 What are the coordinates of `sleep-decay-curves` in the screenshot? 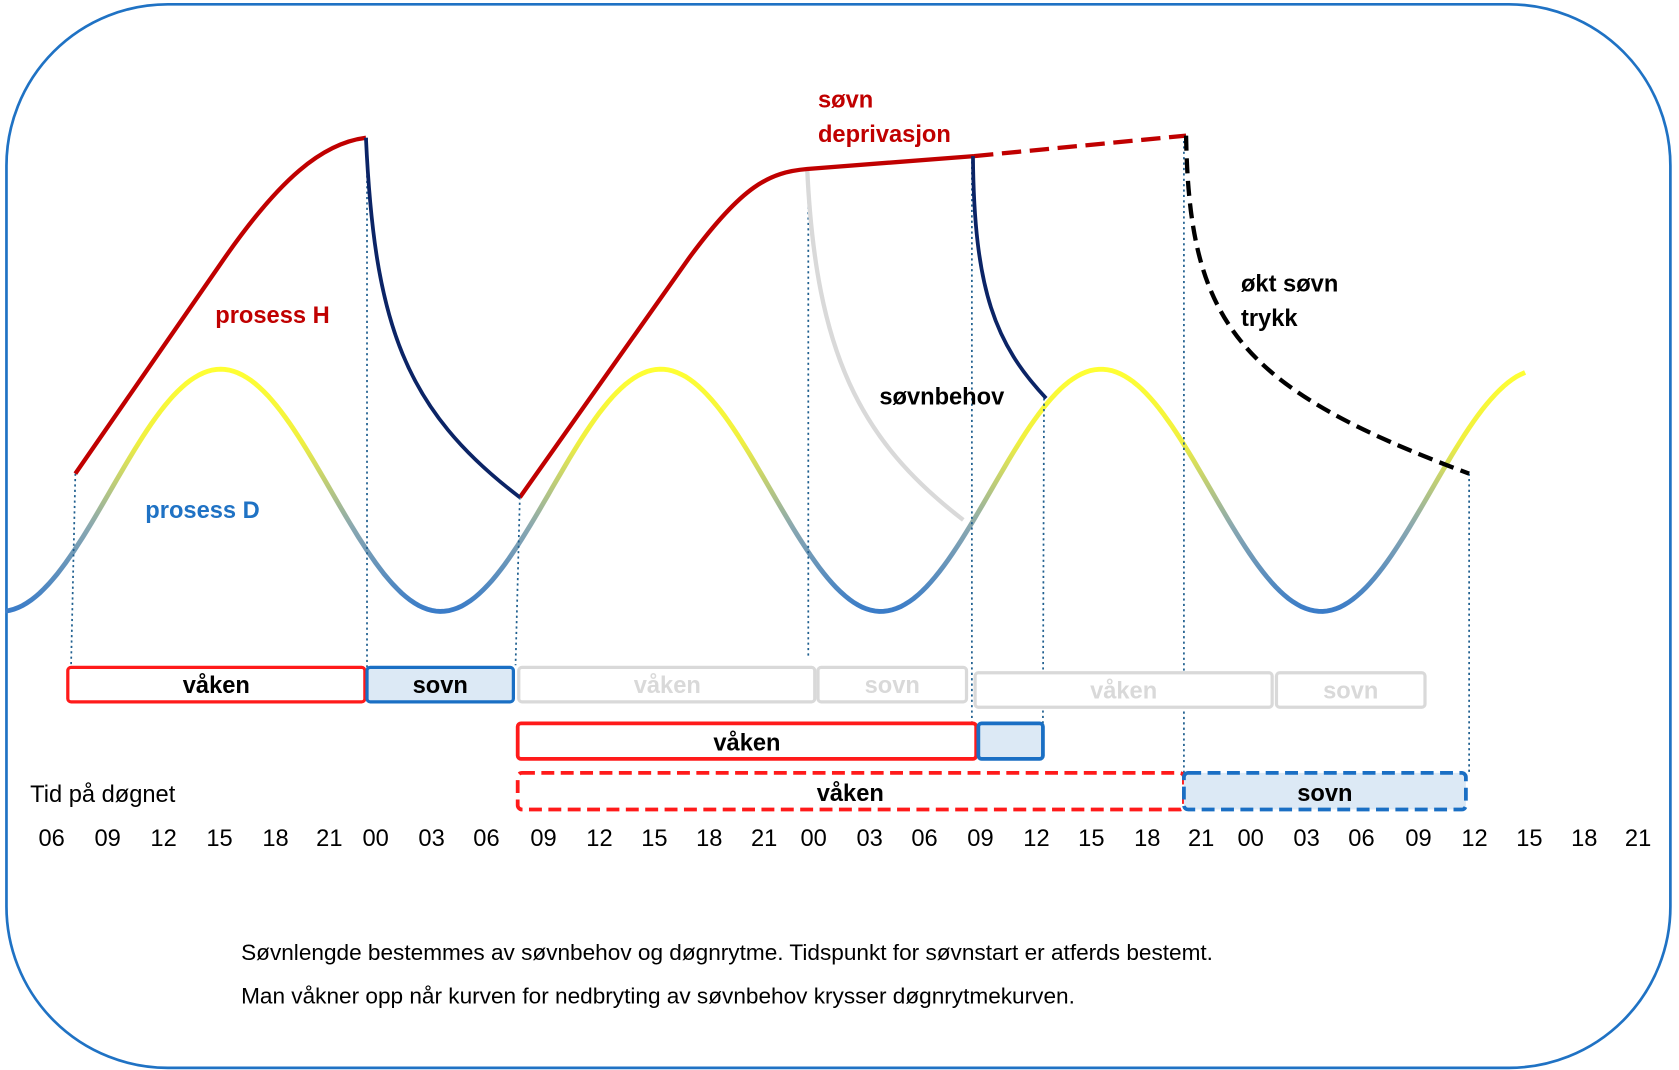 It's located at (706, 318).